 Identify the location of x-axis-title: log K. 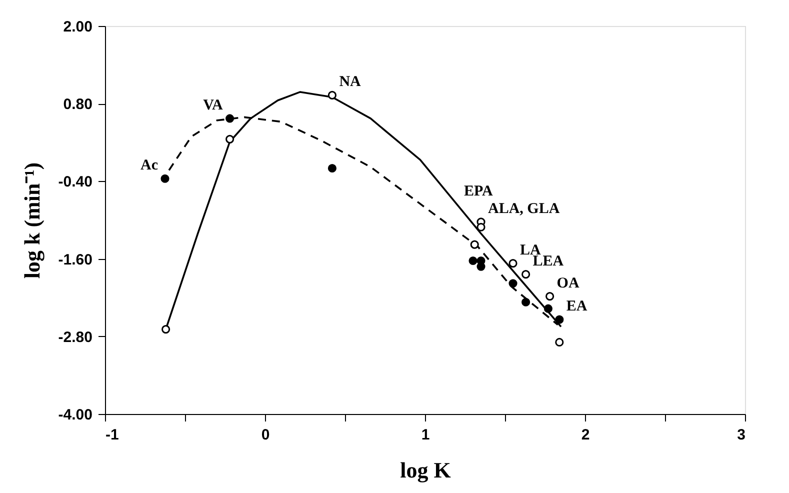
(425, 470).